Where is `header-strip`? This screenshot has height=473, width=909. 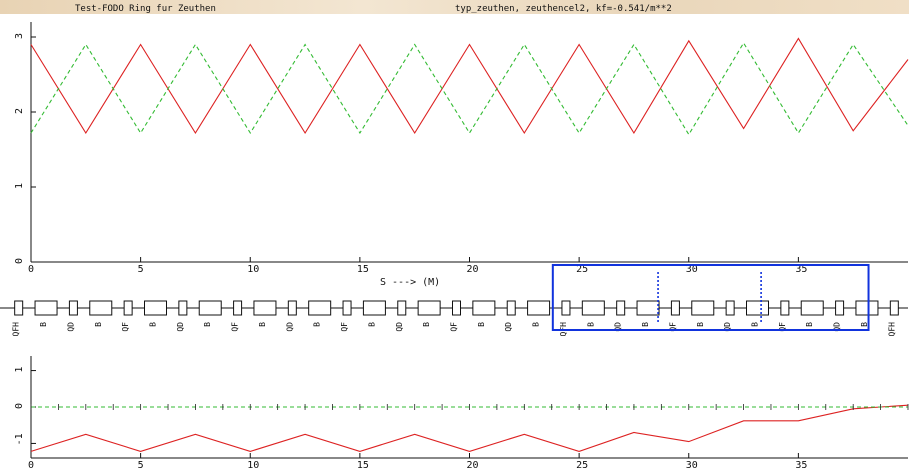
header-strip is located at coordinates (454, 7).